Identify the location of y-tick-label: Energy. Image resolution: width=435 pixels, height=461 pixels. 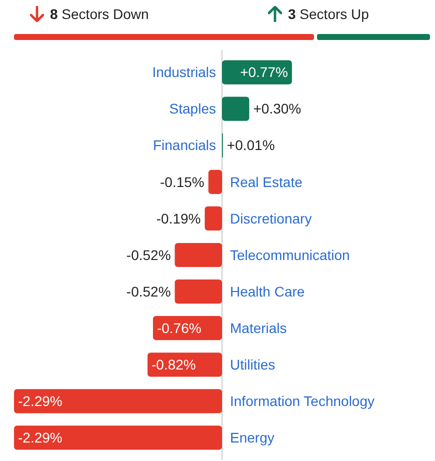
(252, 438).